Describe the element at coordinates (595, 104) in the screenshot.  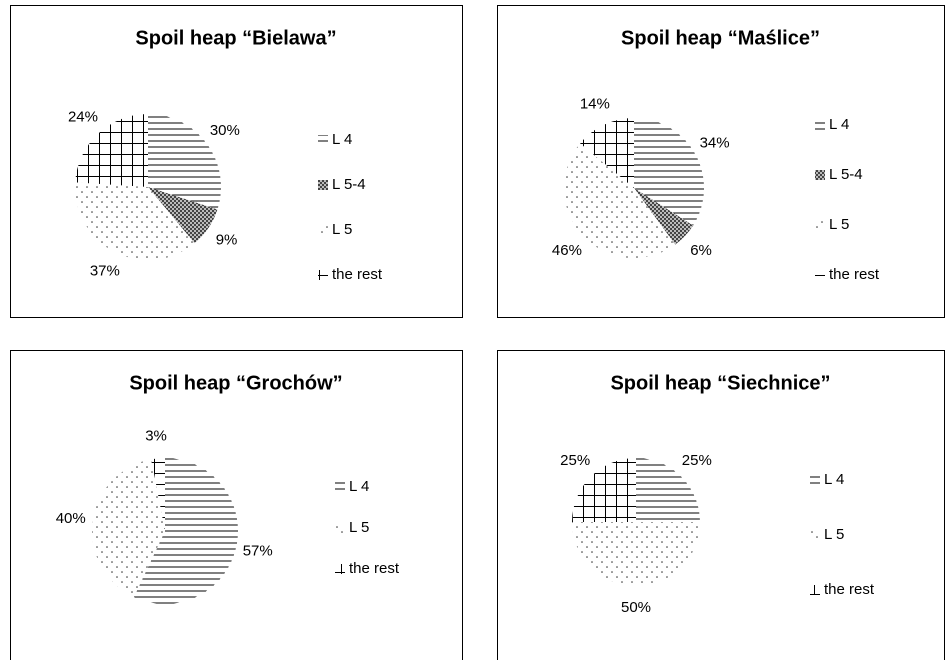
I see `data-label: 14%` at that location.